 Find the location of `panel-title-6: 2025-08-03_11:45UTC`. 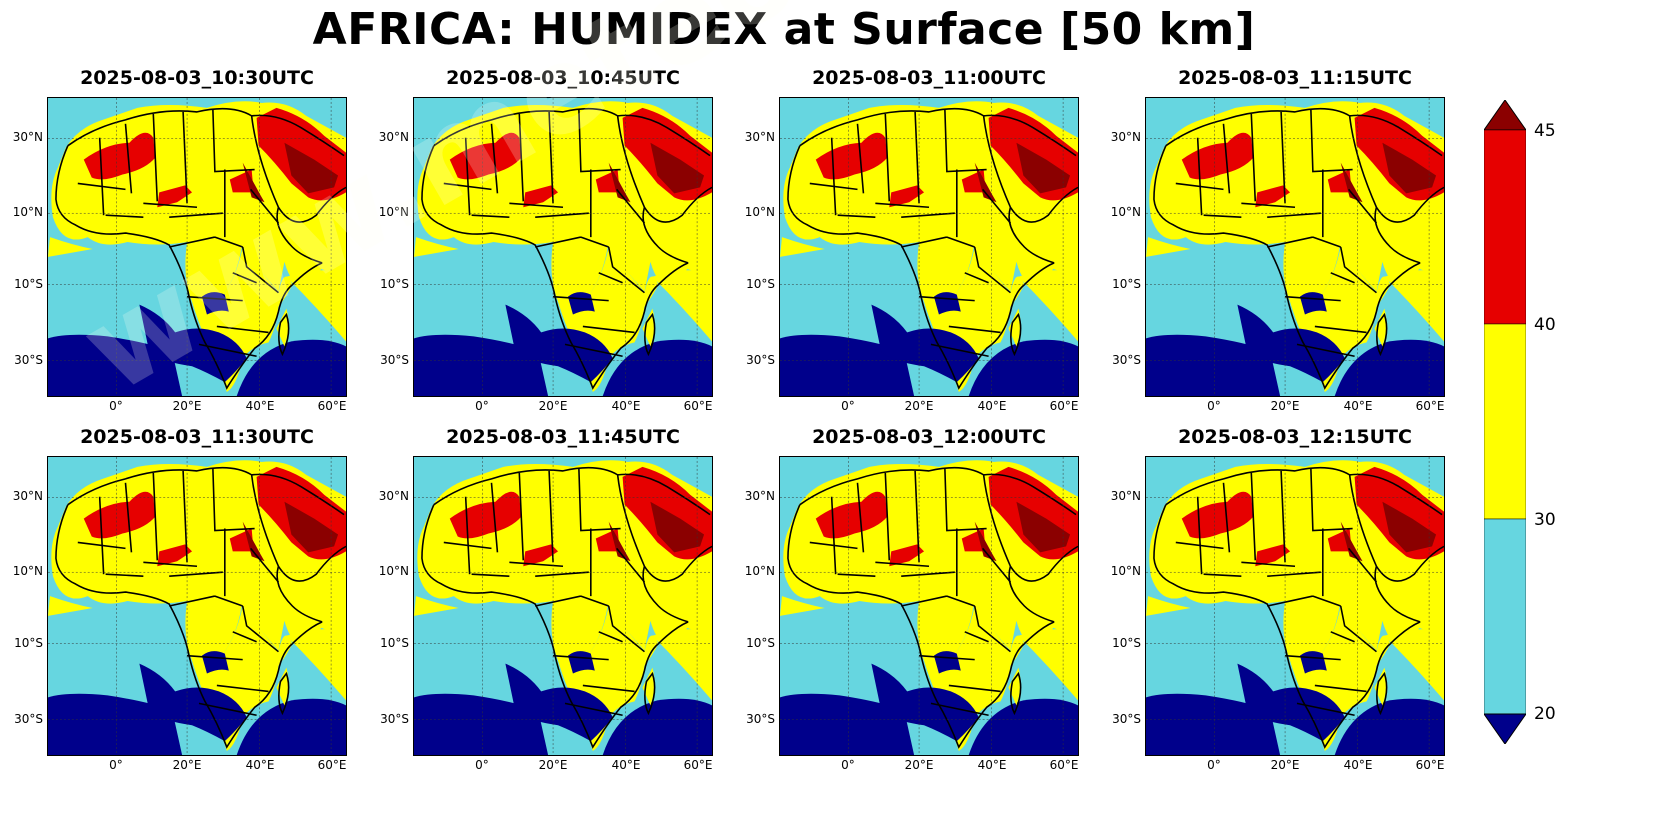

panel-title-6: 2025-08-03_11:45UTC is located at coordinates (563, 437).